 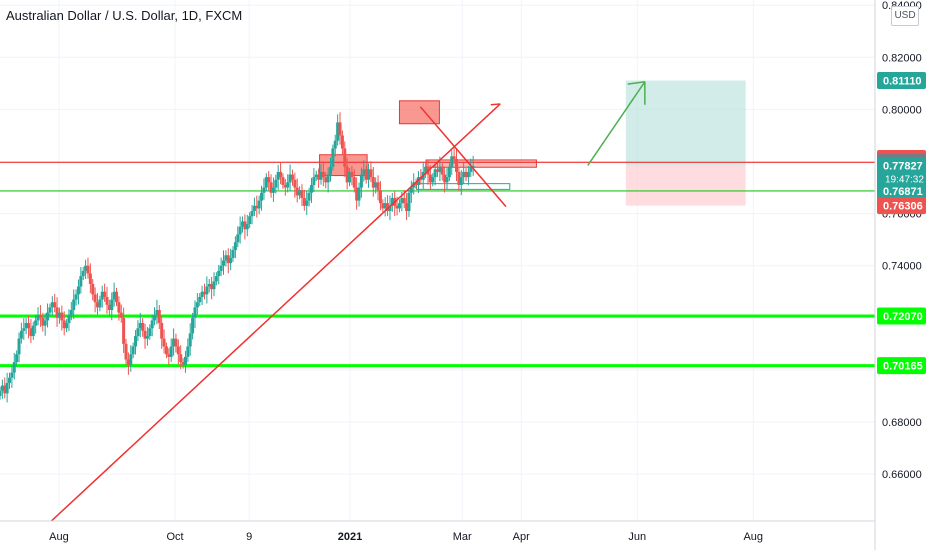 I want to click on price-label-text: 0.81110, so click(x=902, y=81).